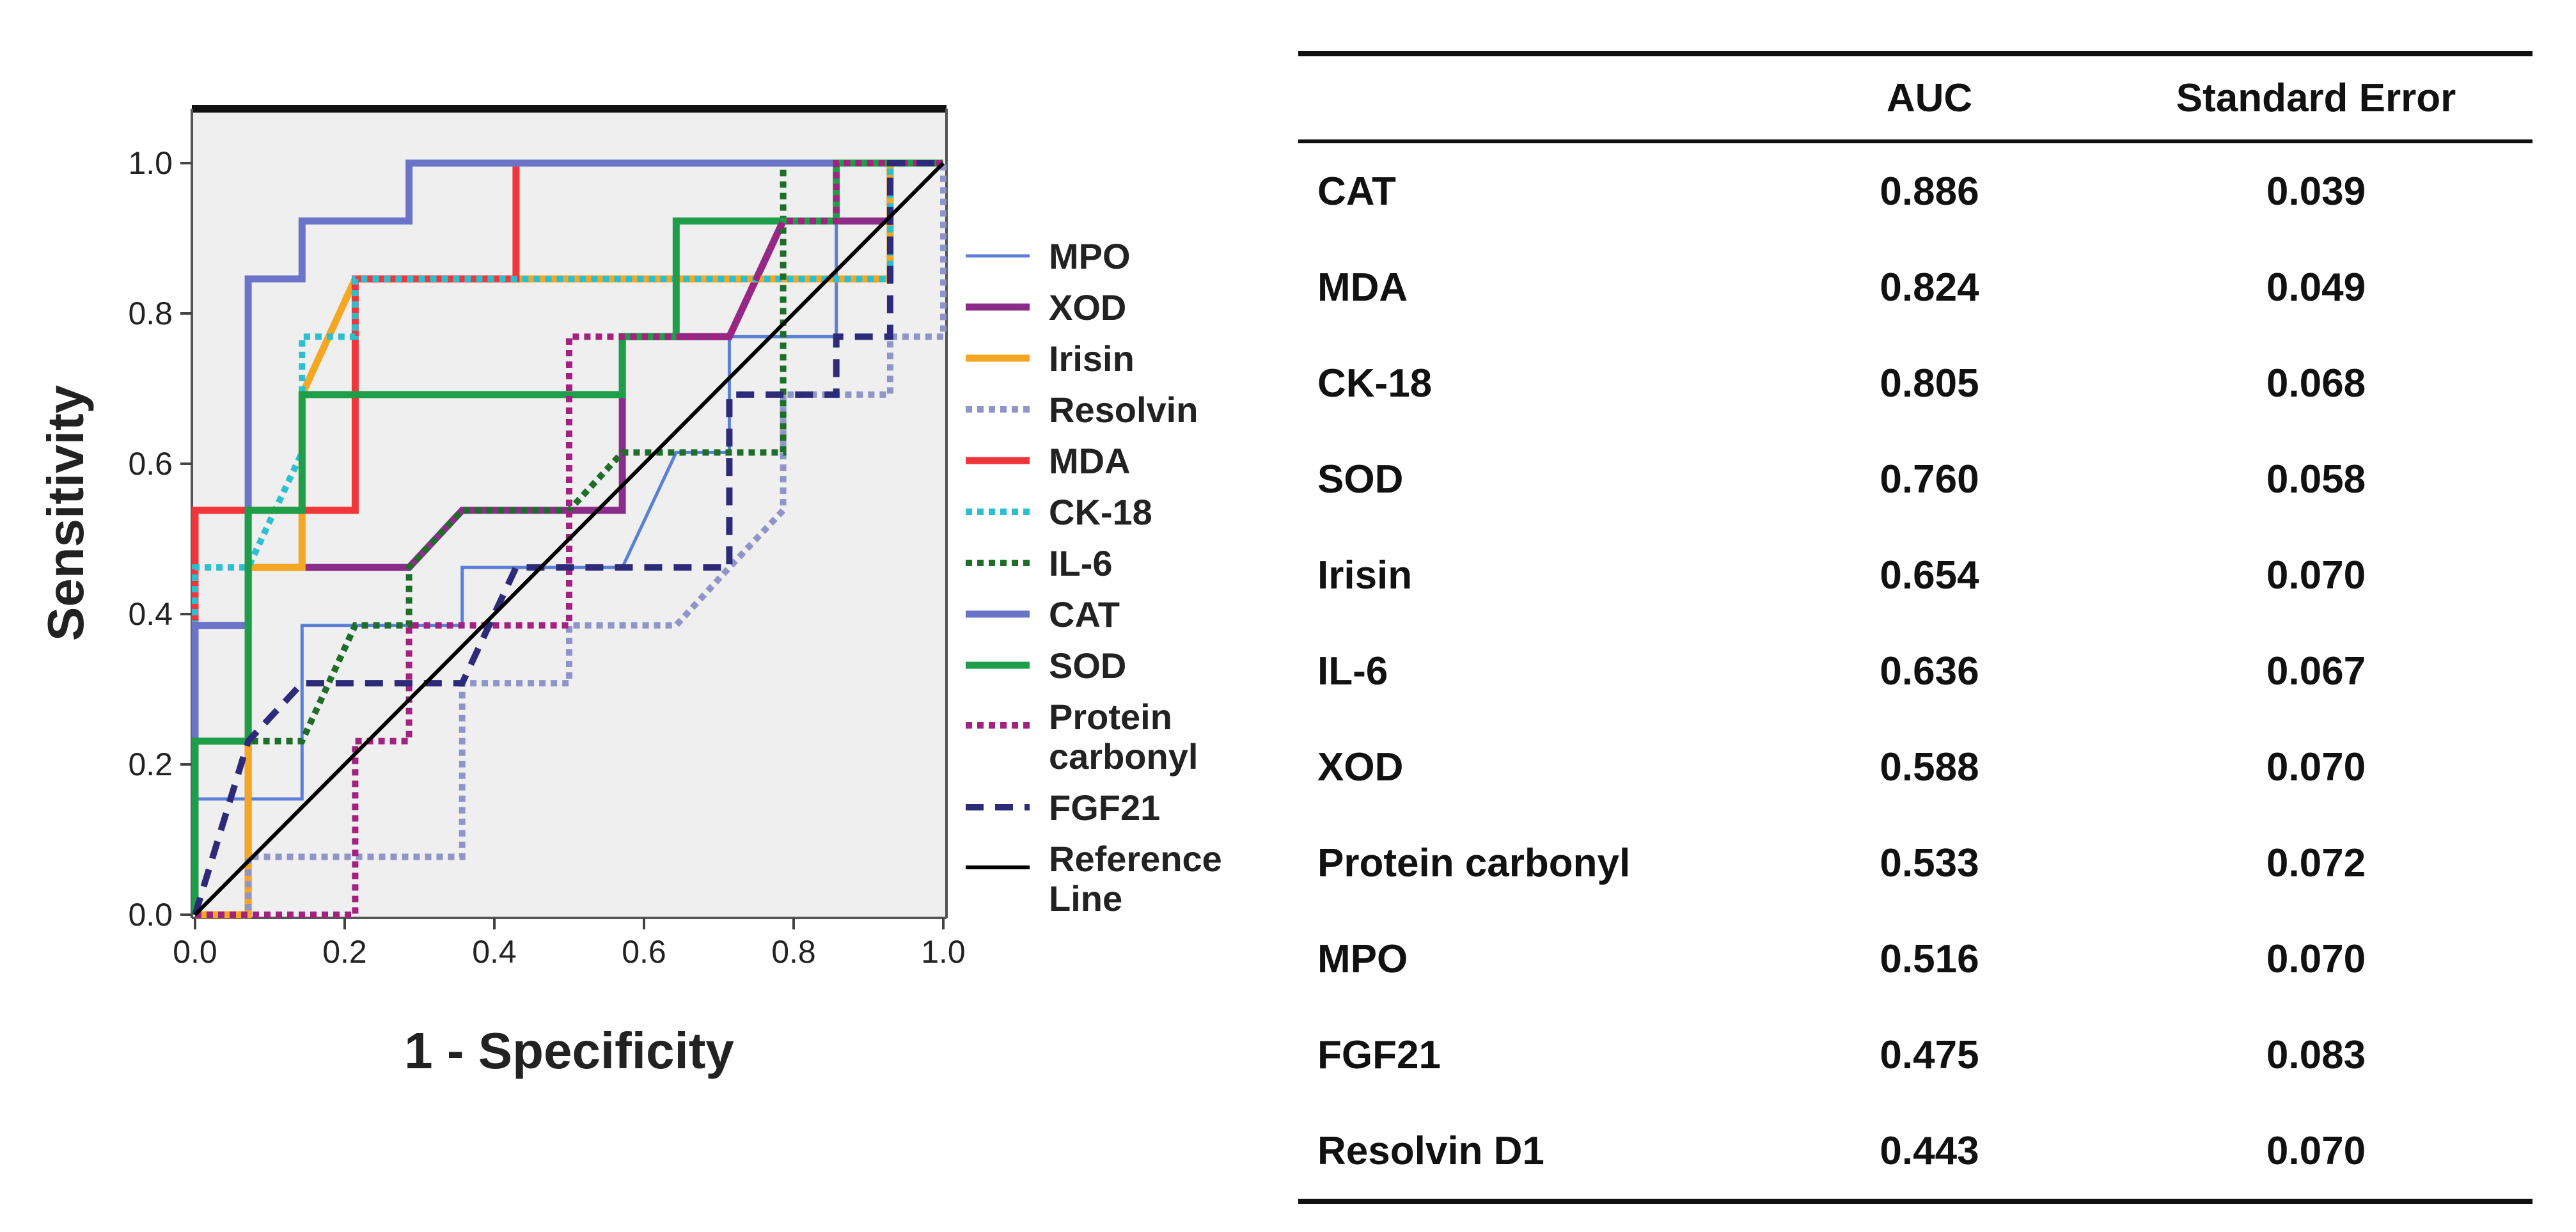 This screenshot has height=1232, width=2576. What do you see at coordinates (1360, 479) in the screenshot?
I see `marker-name: SOD` at bounding box center [1360, 479].